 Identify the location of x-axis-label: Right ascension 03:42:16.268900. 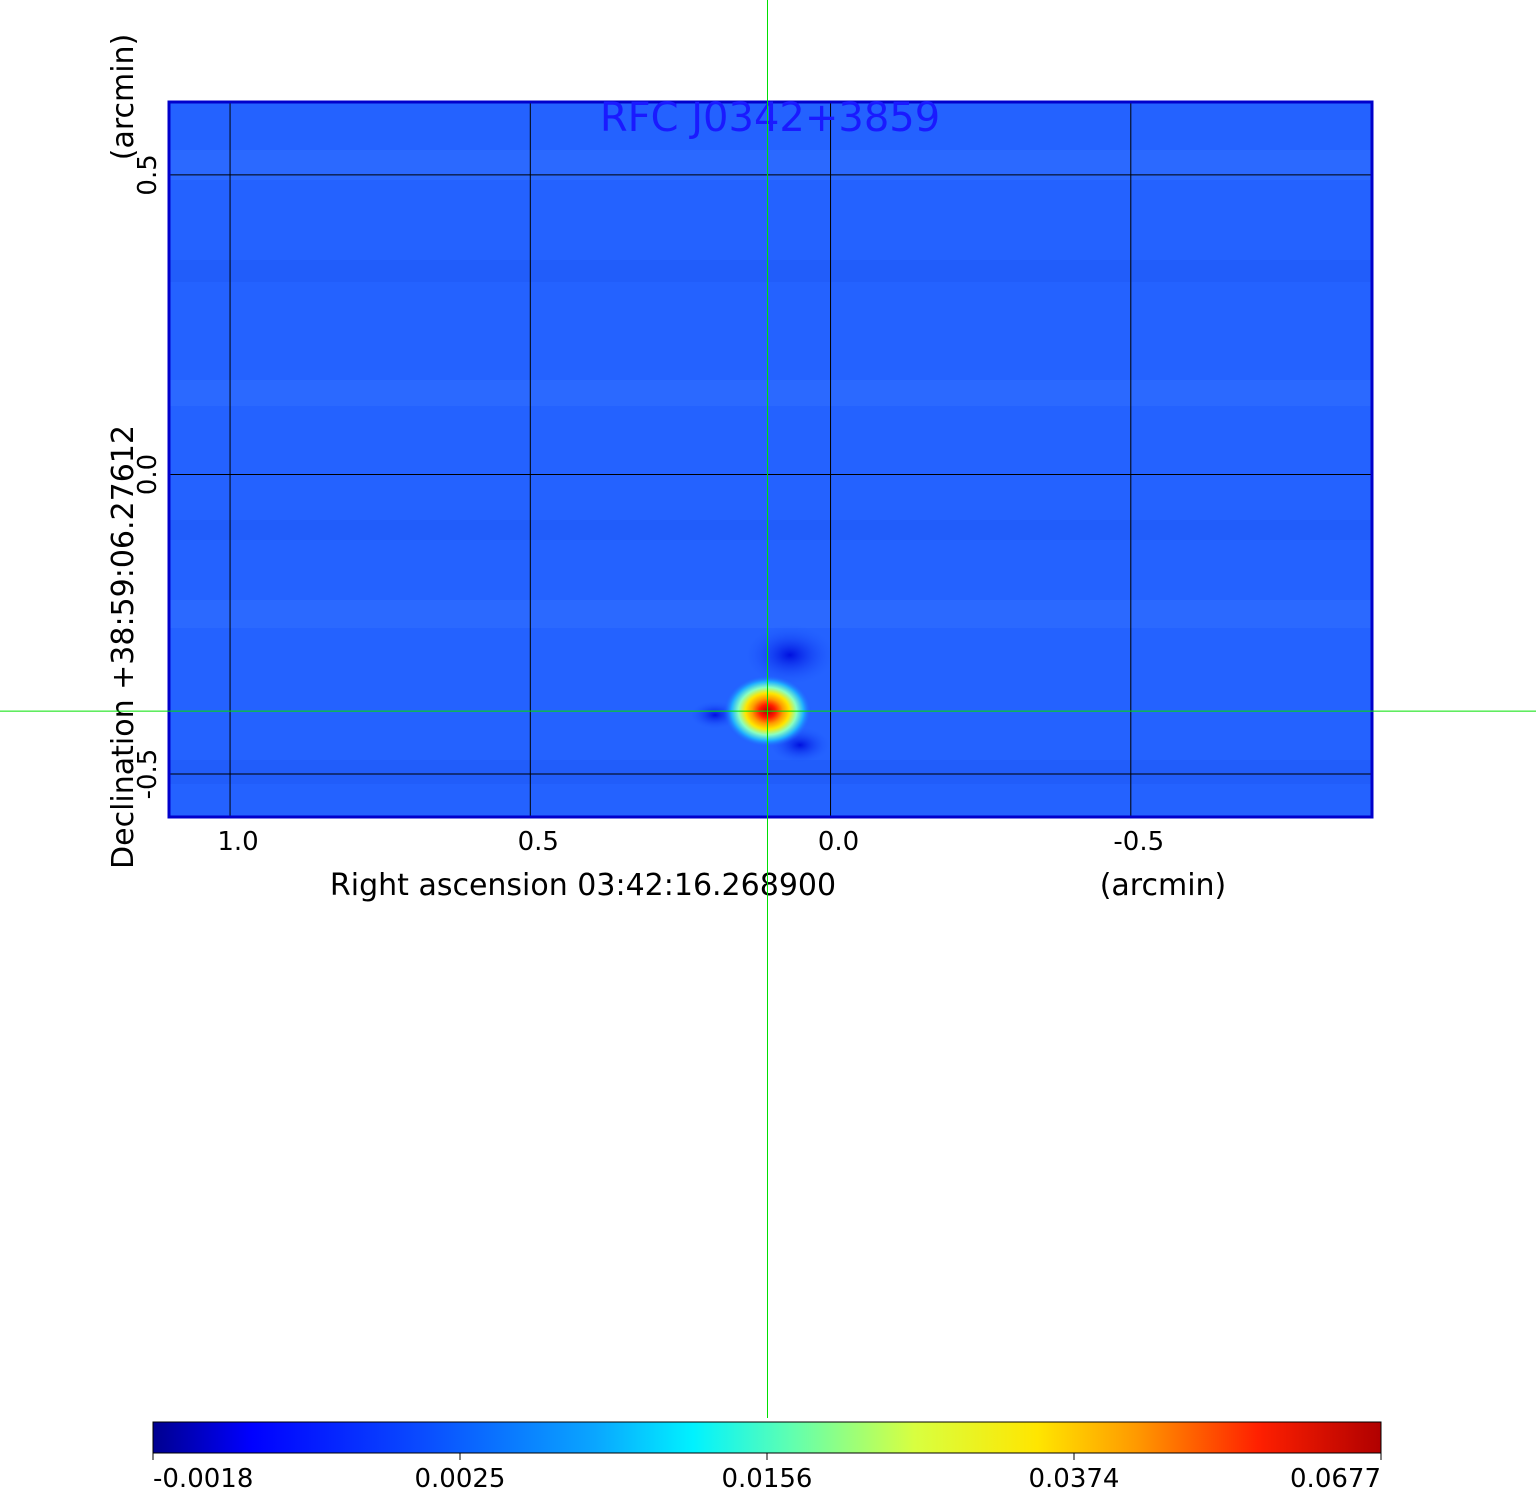
(583, 885).